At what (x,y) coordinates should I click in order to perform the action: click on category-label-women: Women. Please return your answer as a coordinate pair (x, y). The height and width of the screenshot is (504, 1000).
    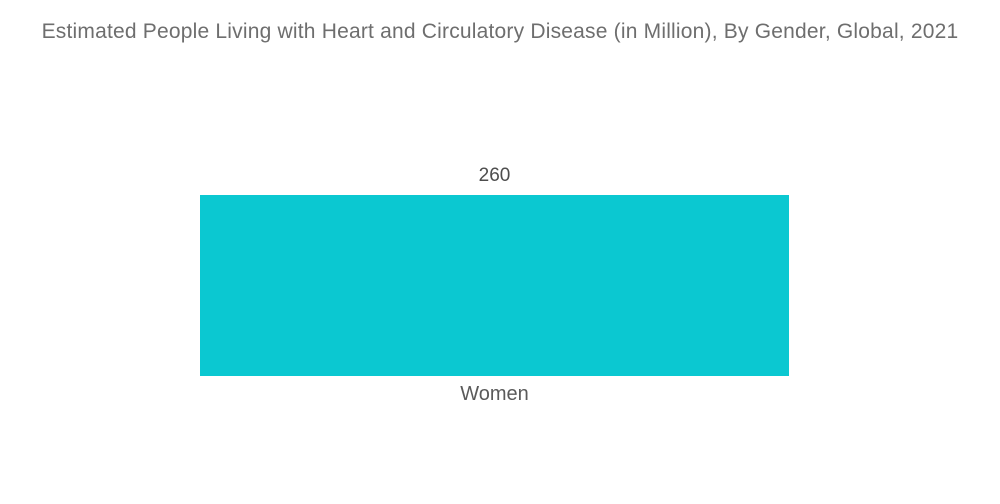
    Looking at the image, I should click on (494, 394).